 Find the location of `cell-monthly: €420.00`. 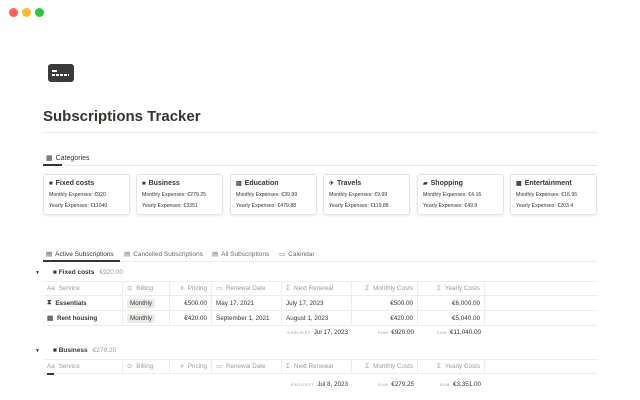

cell-monthly: €420.00 is located at coordinates (385, 318).